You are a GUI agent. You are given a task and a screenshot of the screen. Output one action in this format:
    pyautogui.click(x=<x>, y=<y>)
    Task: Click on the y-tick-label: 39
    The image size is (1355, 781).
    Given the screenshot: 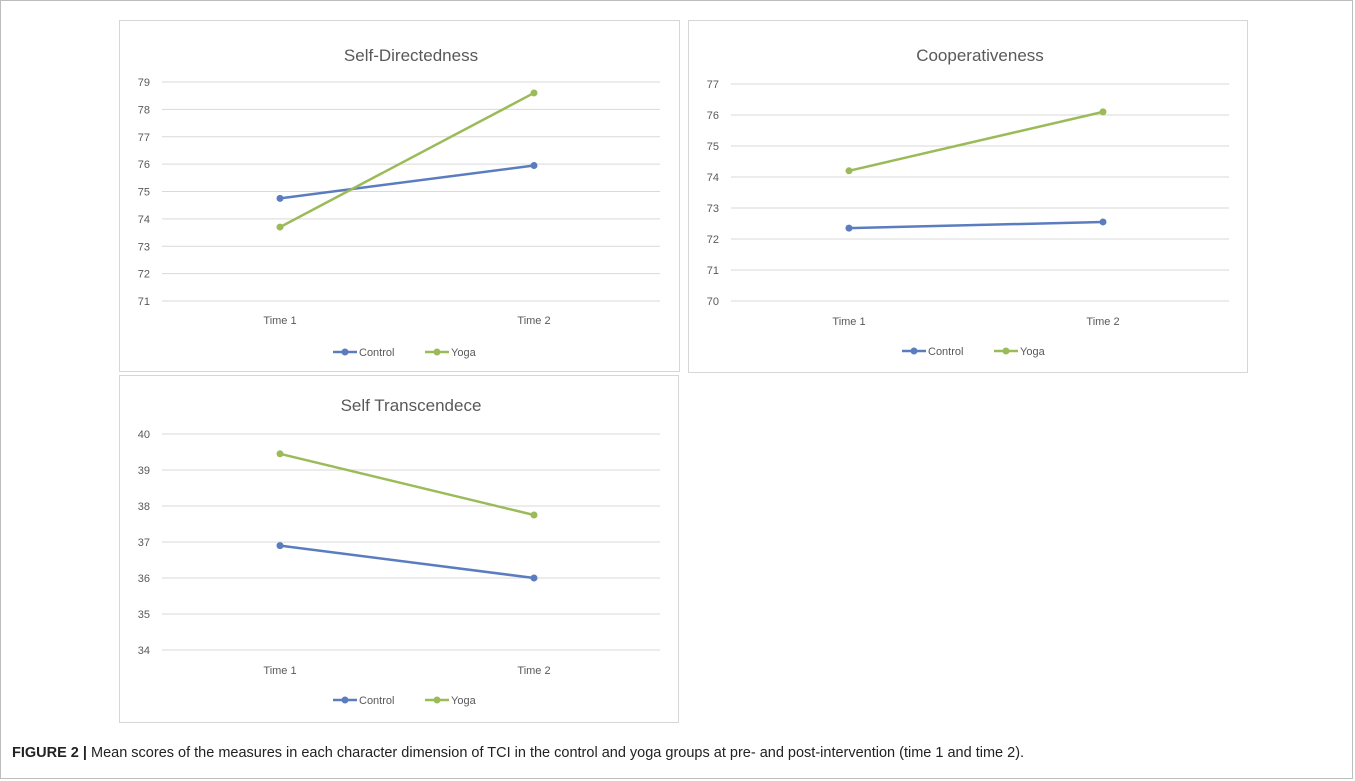 What is the action you would take?
    pyautogui.click(x=144, y=471)
    